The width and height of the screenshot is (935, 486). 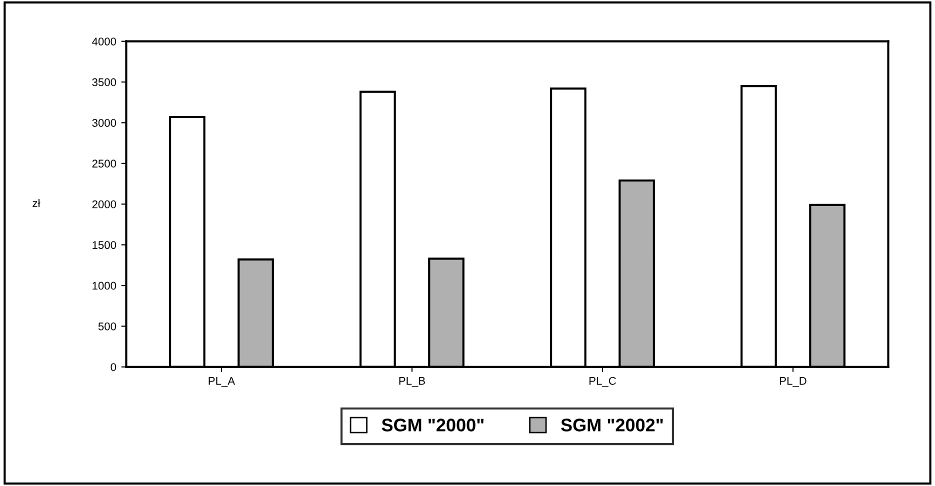 What do you see at coordinates (412, 382) in the screenshot?
I see `x-tick-label: PL_B` at bounding box center [412, 382].